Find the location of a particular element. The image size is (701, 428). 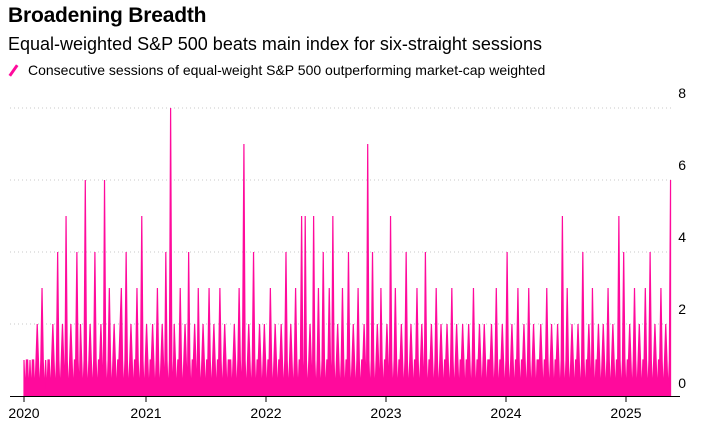

x-tick-label-2025: 2025 is located at coordinates (625, 413).